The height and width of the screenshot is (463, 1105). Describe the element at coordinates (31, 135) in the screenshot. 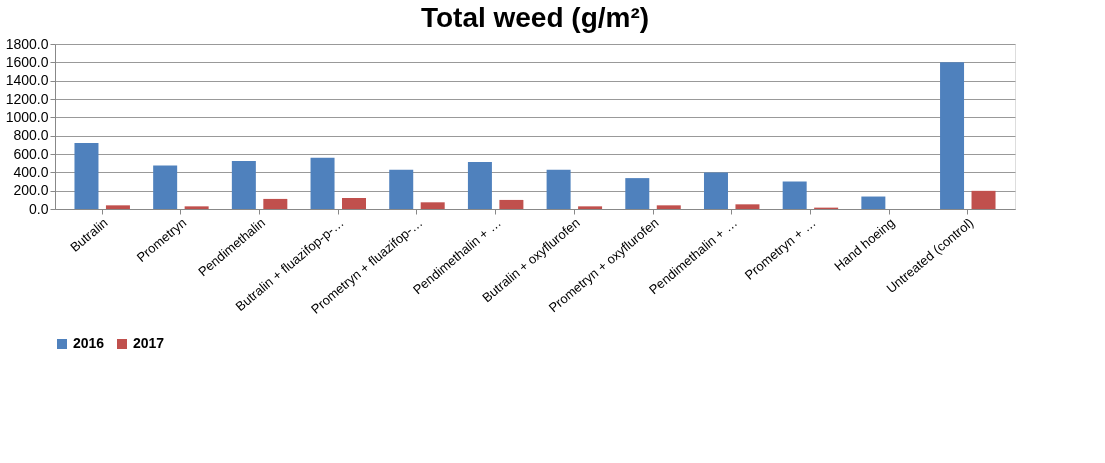

I see `y-tick-label: 800.0` at that location.